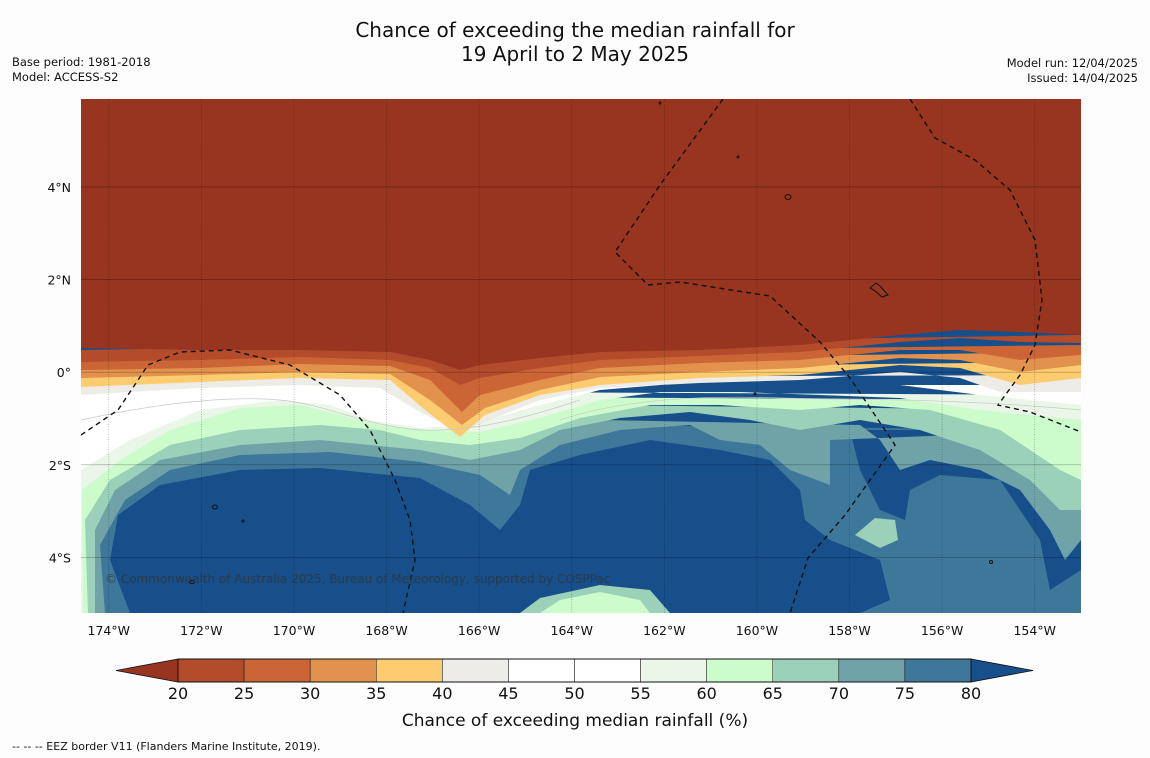 The height and width of the screenshot is (758, 1150). Describe the element at coordinates (178, 693) in the screenshot. I see `colorbar-tick-label: 20` at that location.